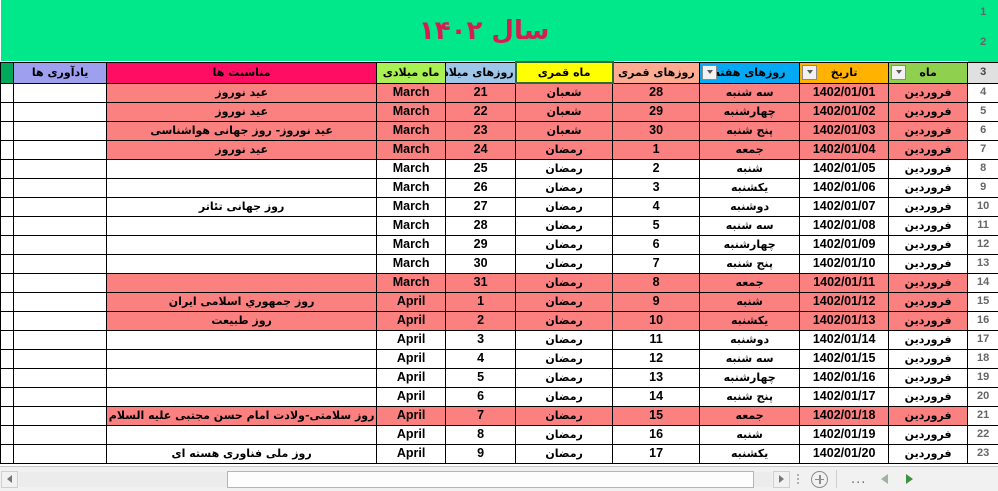  I want to click on cell-lunar-day: 4, so click(656, 206).